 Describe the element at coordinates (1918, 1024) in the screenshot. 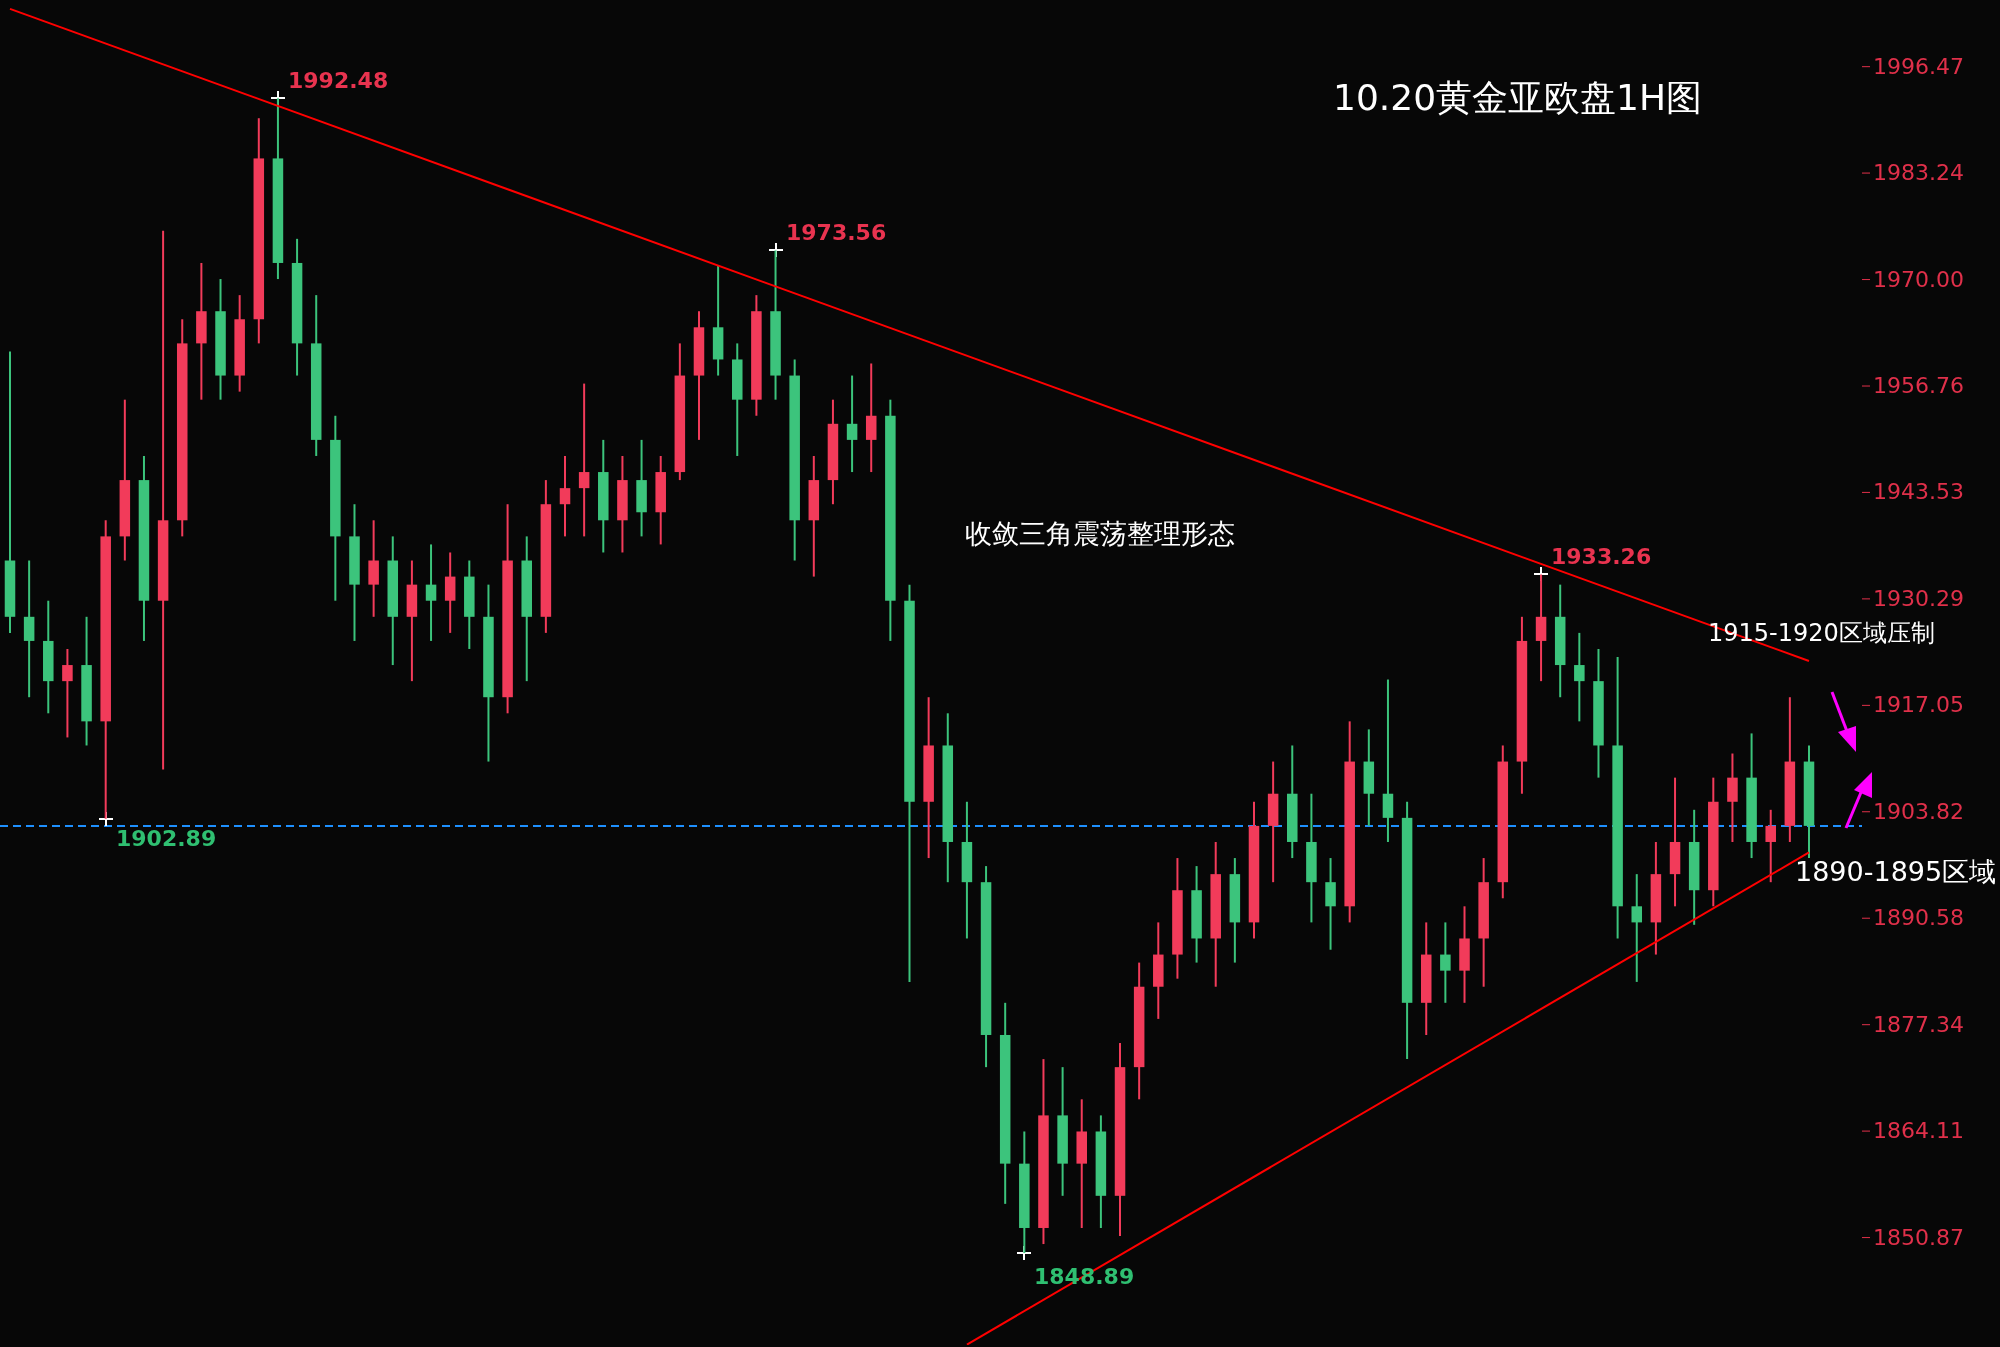

I see `y-tick-label: 1877.34` at that location.